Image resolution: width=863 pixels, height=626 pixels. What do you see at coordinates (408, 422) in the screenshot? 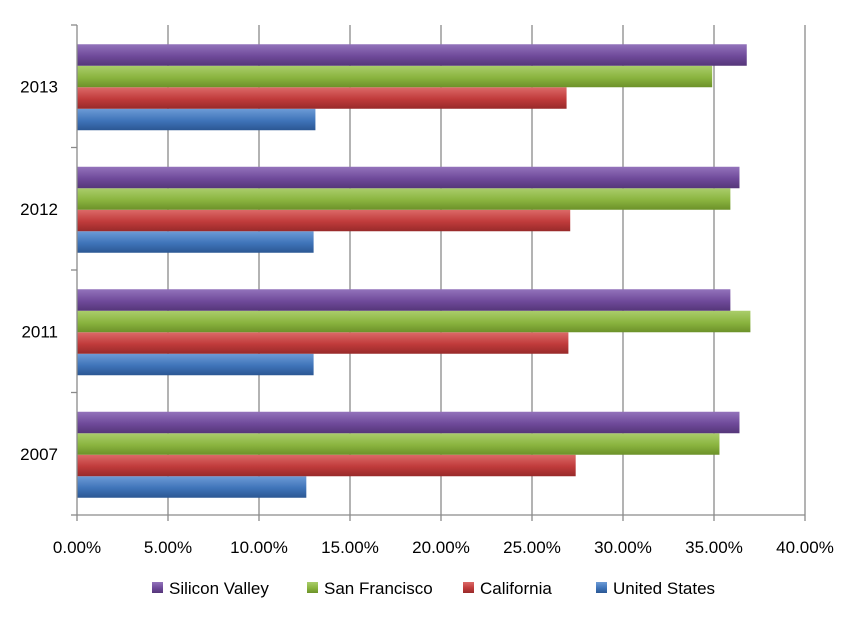
I see `bar-silicon-valley-2007` at bounding box center [408, 422].